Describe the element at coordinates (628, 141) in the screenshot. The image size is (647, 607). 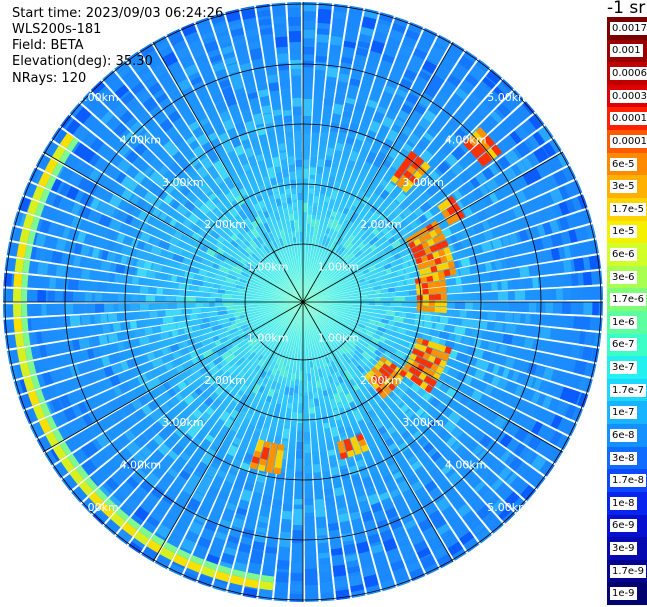
I see `colorbar-tick-label: 0.0001` at that location.